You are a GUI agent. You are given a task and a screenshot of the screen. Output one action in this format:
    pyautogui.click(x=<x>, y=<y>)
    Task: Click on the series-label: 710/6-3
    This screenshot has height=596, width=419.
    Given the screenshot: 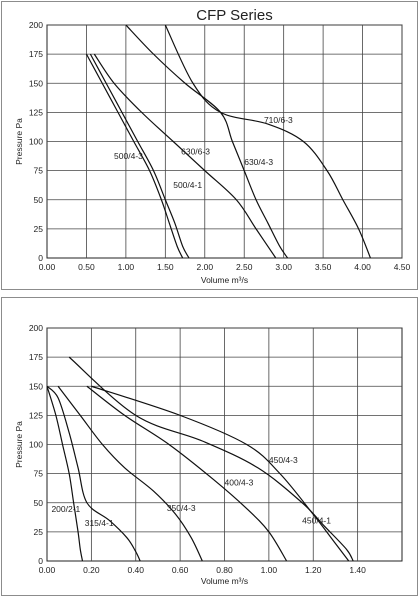 What is the action you would take?
    pyautogui.click(x=278, y=120)
    